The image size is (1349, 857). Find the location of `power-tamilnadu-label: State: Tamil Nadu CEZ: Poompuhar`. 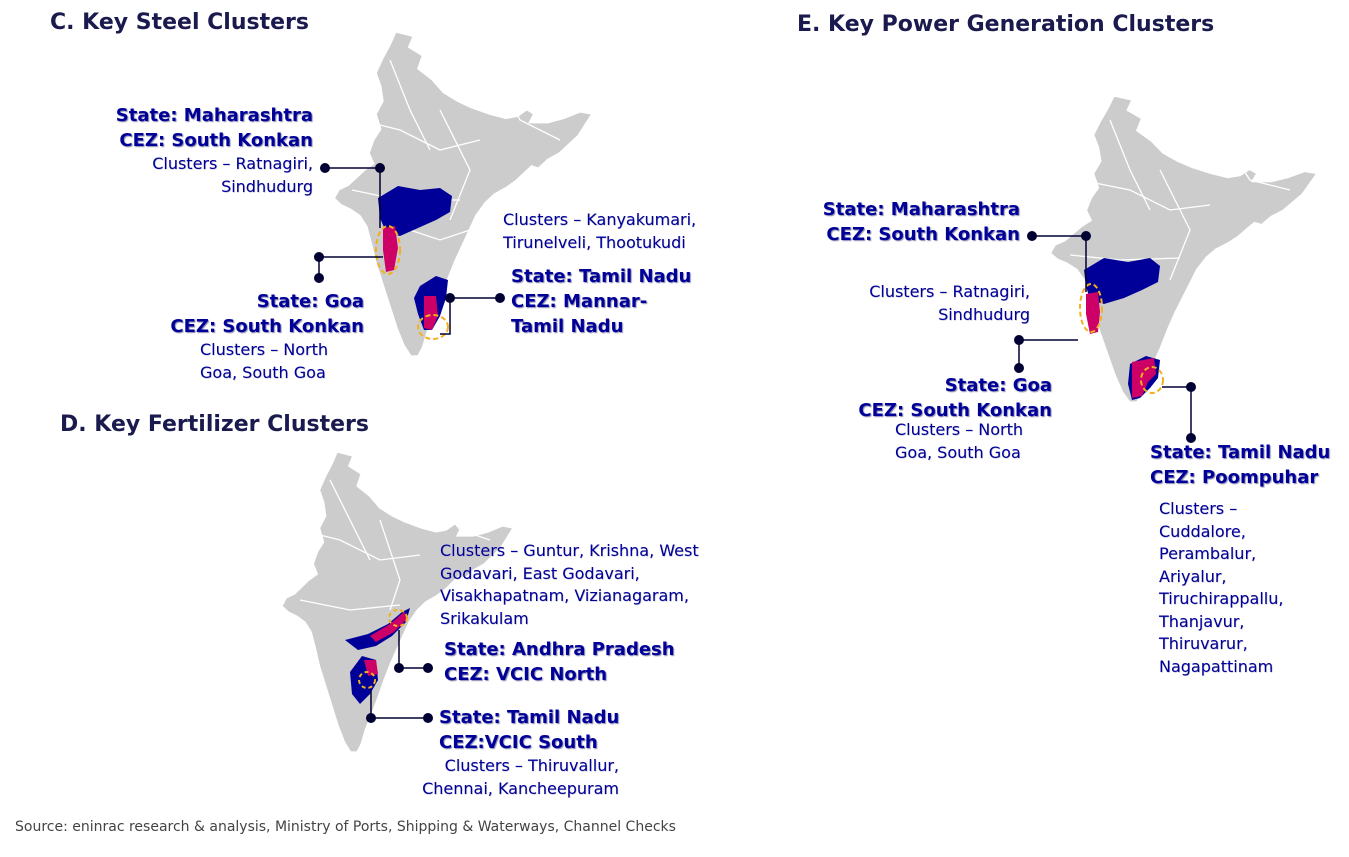

power-tamilnadu-label: State: Tamil Nadu CEZ: Poompuhar is located at coordinates (1240, 465).